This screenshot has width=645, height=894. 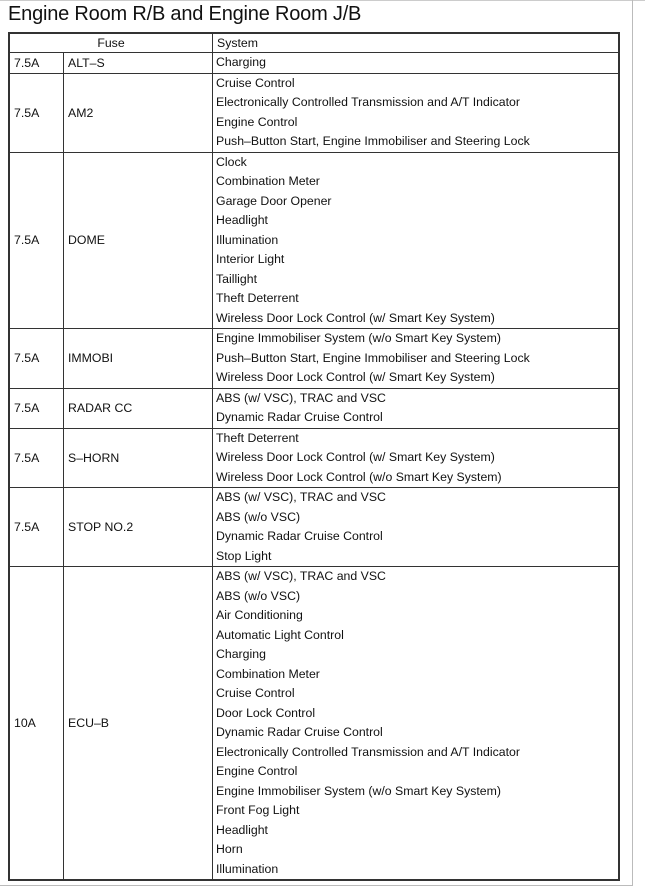 I want to click on system-item: Stop Light, so click(x=244, y=555).